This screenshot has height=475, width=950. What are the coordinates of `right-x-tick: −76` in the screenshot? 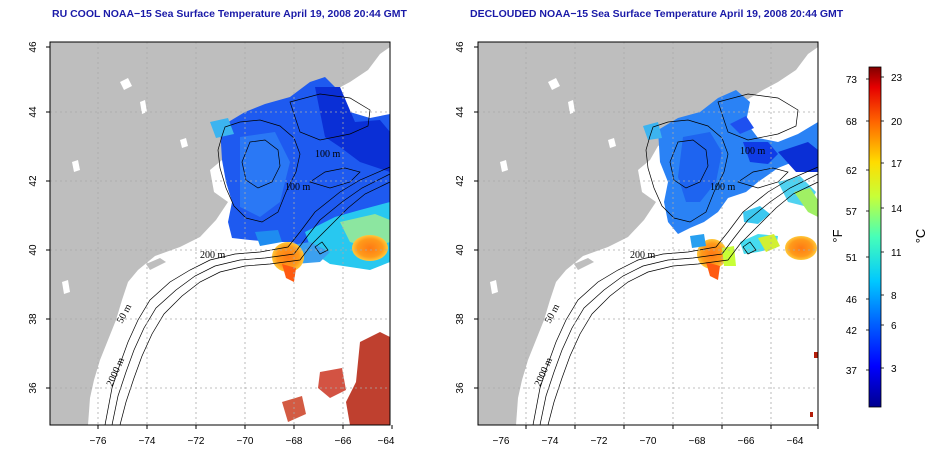 It's located at (501, 441).